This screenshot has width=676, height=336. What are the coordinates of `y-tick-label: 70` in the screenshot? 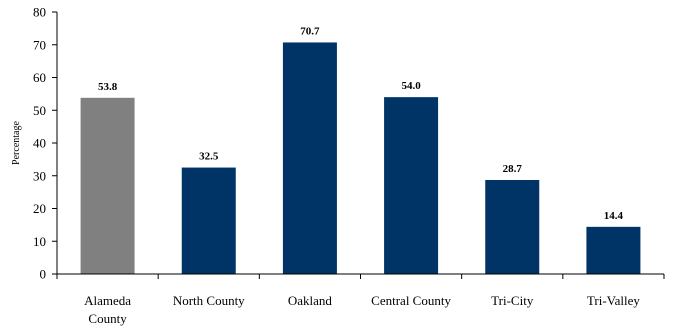 It's located at (39, 44).